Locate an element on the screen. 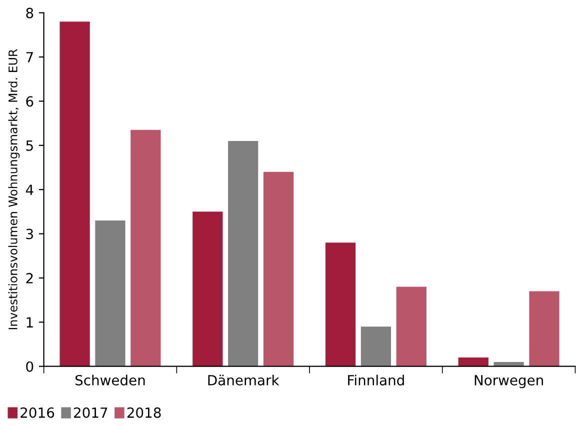  legend-label: 2017 is located at coordinates (91, 412).